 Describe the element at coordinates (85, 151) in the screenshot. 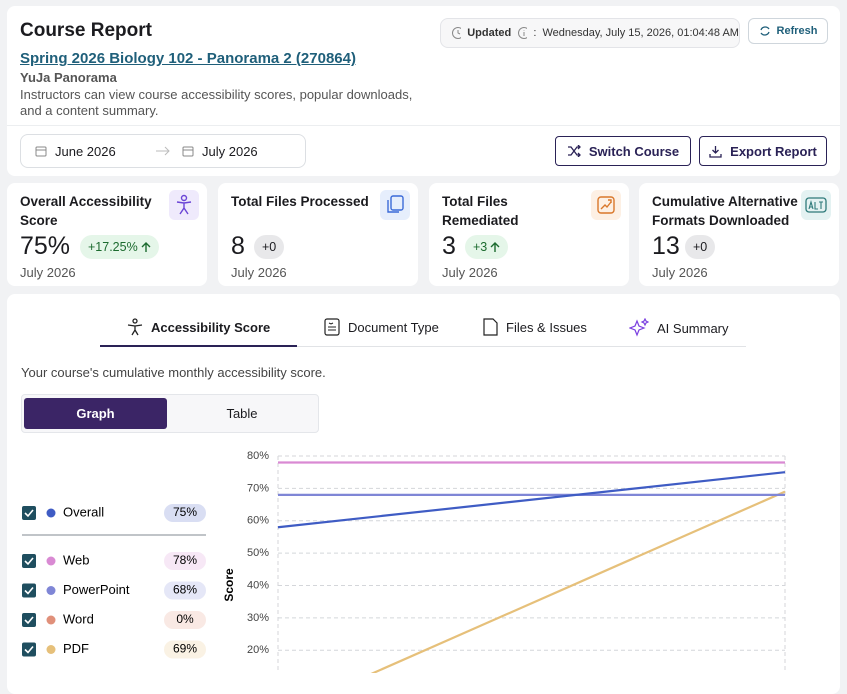

I see `start-date: June 2026` at that location.